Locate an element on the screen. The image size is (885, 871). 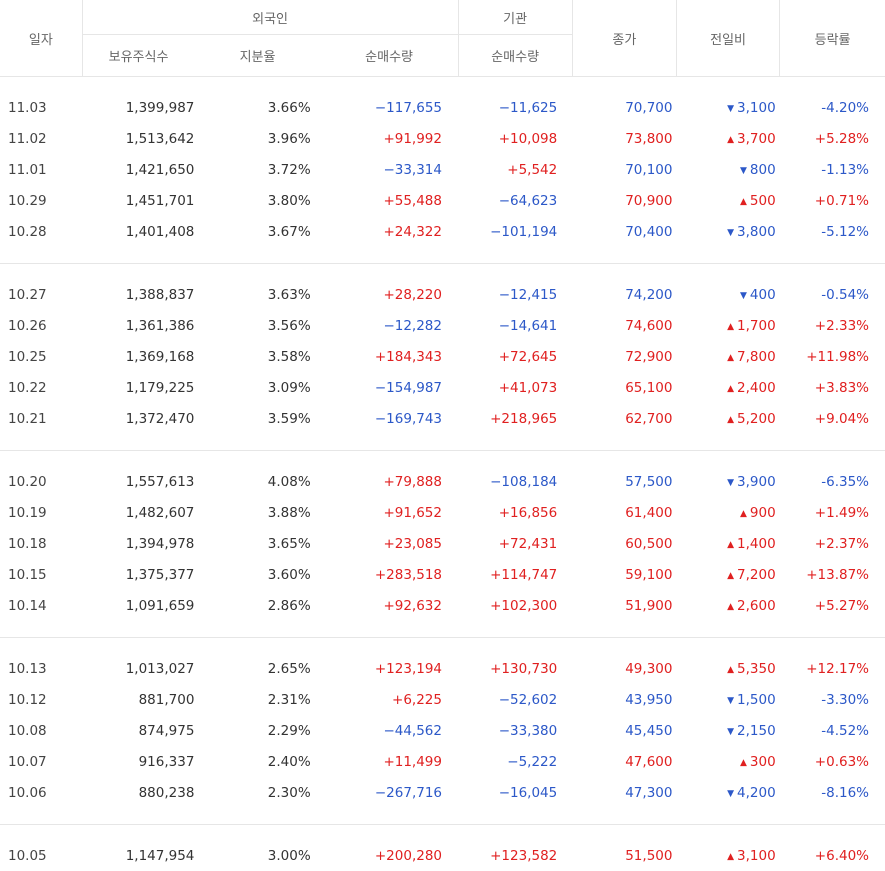
share-cell: 3.96% is located at coordinates (257, 138).